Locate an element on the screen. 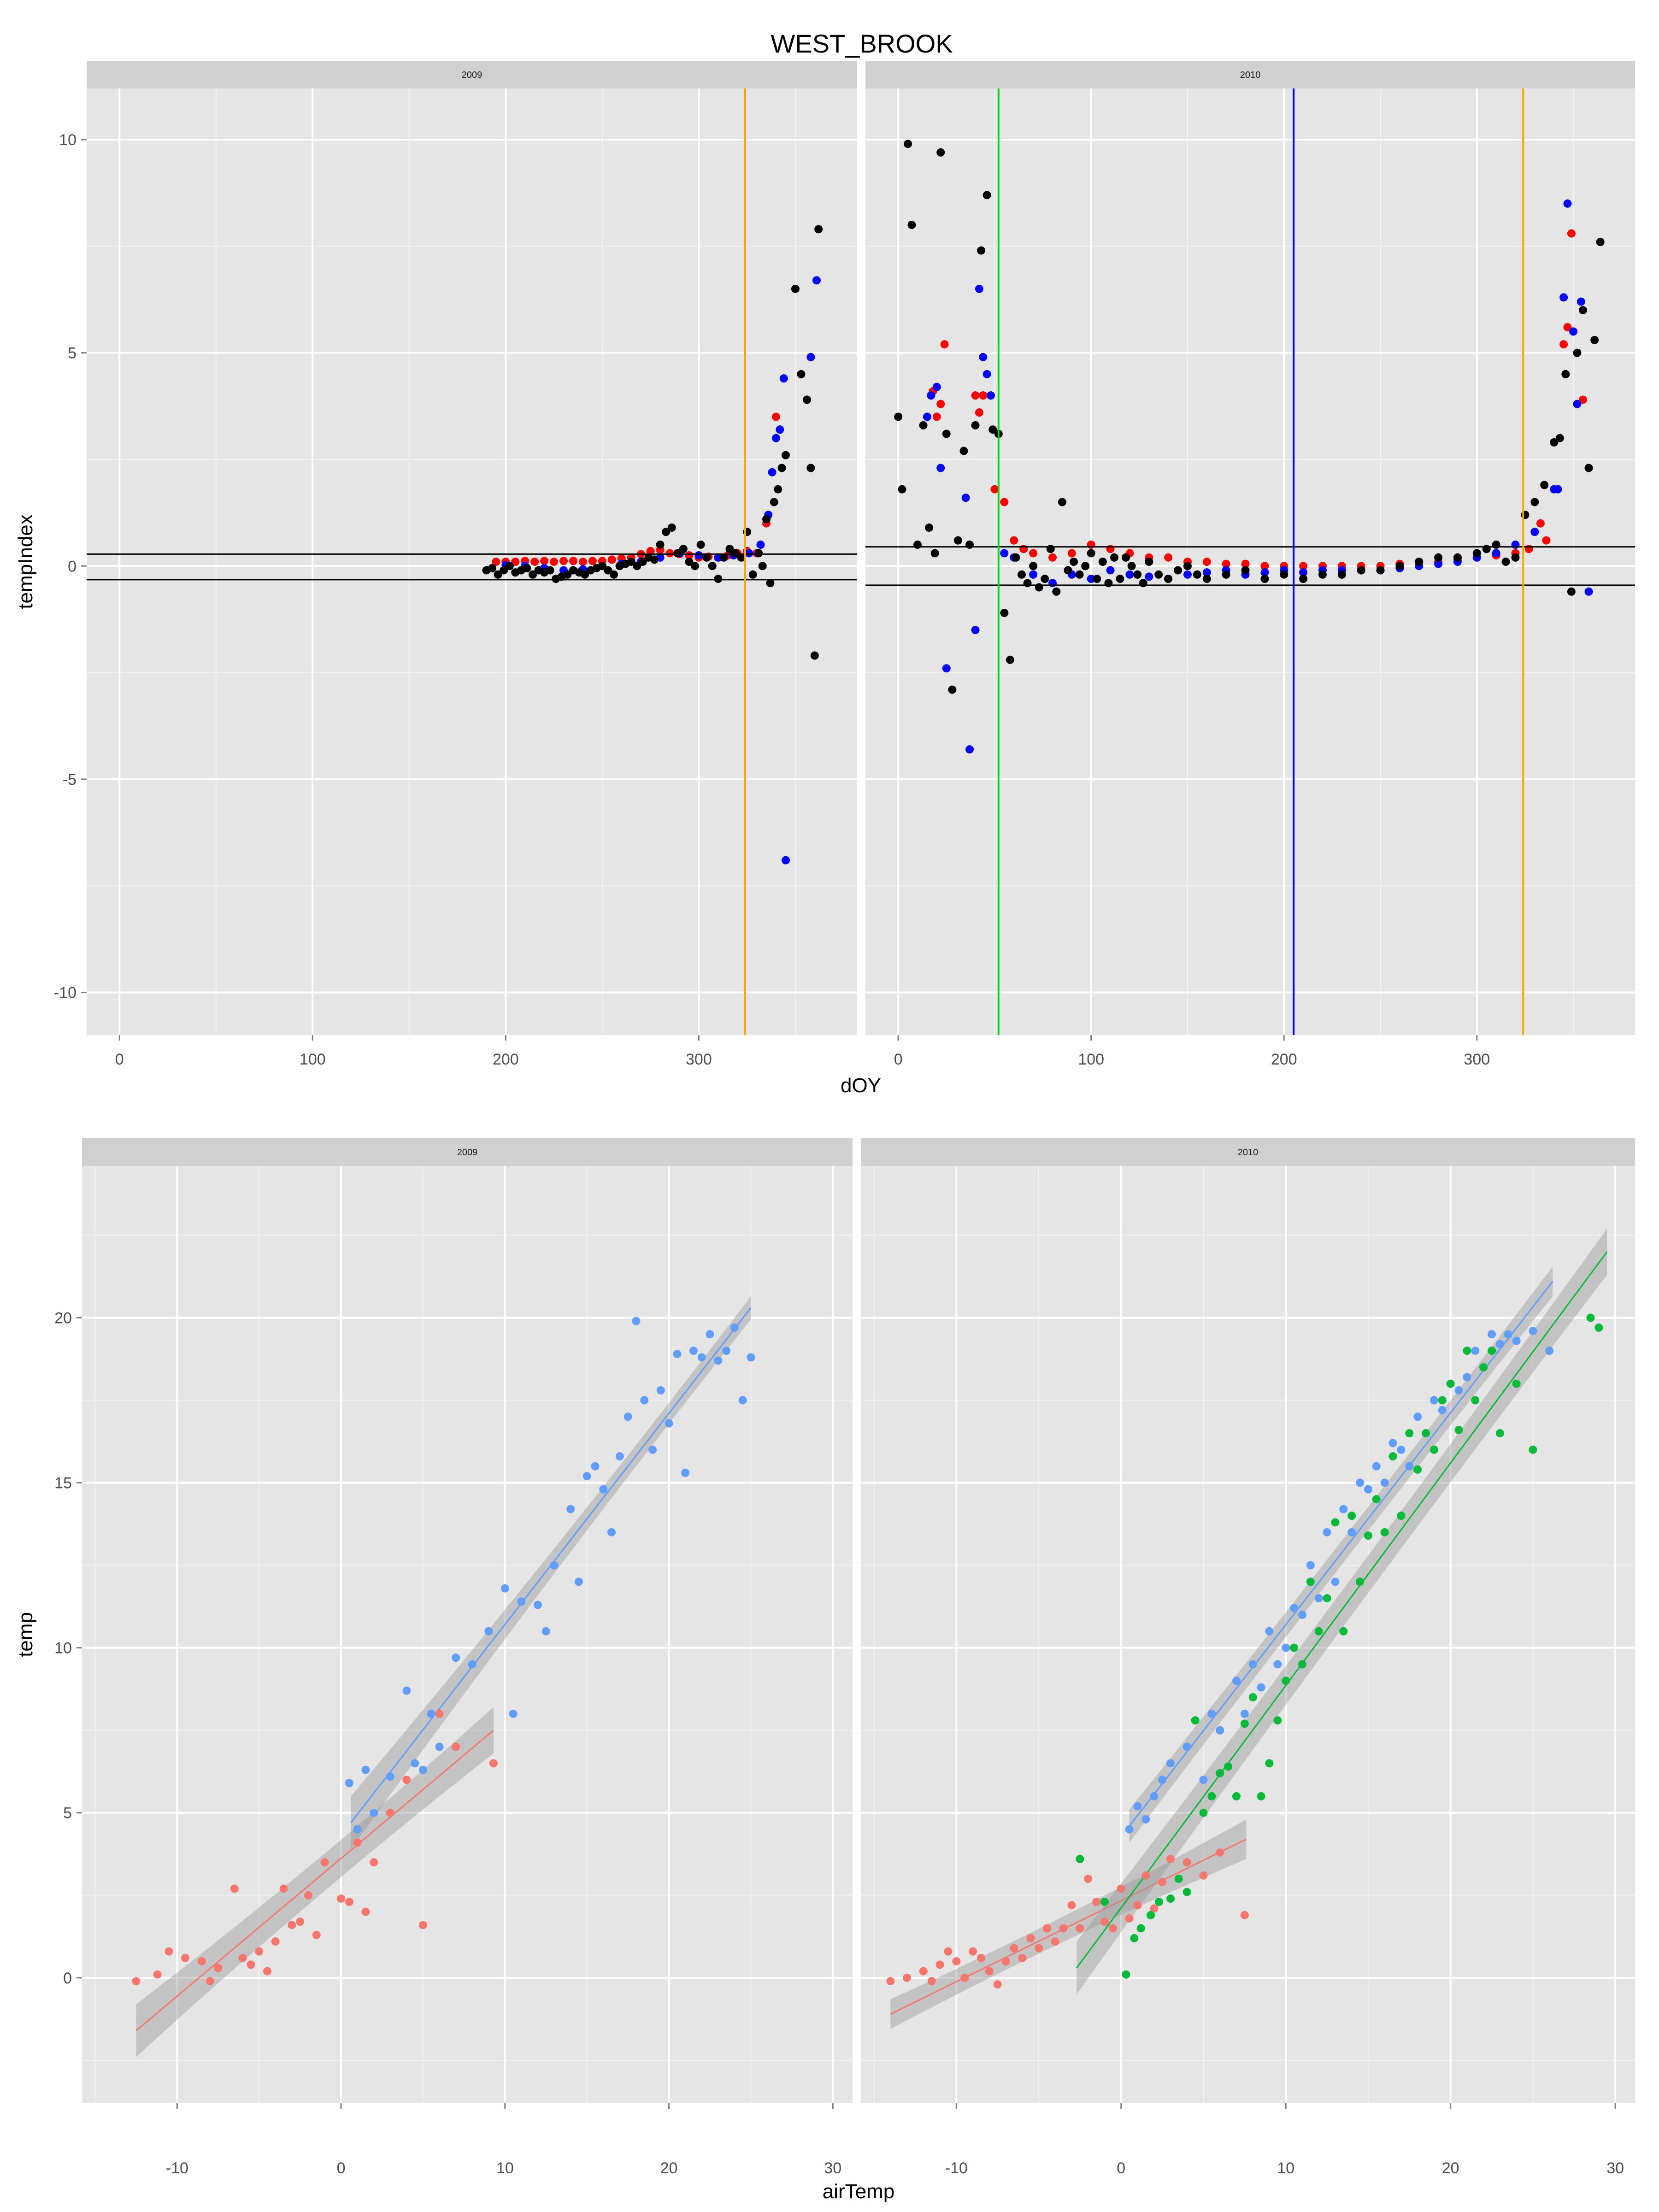 The width and height of the screenshot is (1659, 2212). x-tick-label: -10 is located at coordinates (956, 2168).